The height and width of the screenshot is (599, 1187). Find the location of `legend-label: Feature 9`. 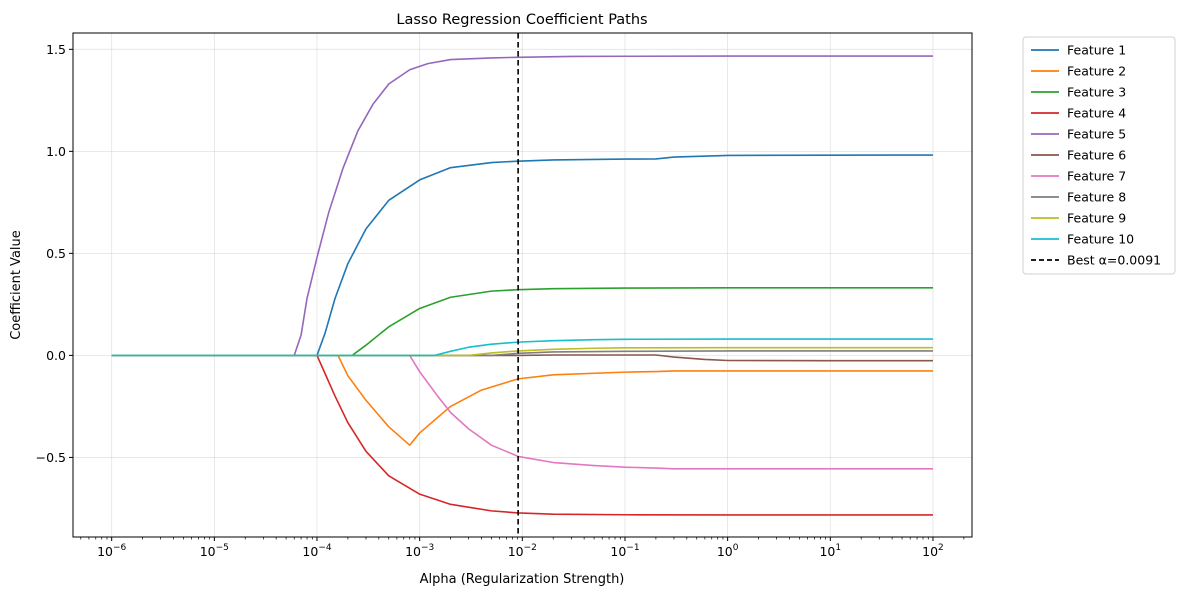

legend-label: Feature 9 is located at coordinates (1096, 218).